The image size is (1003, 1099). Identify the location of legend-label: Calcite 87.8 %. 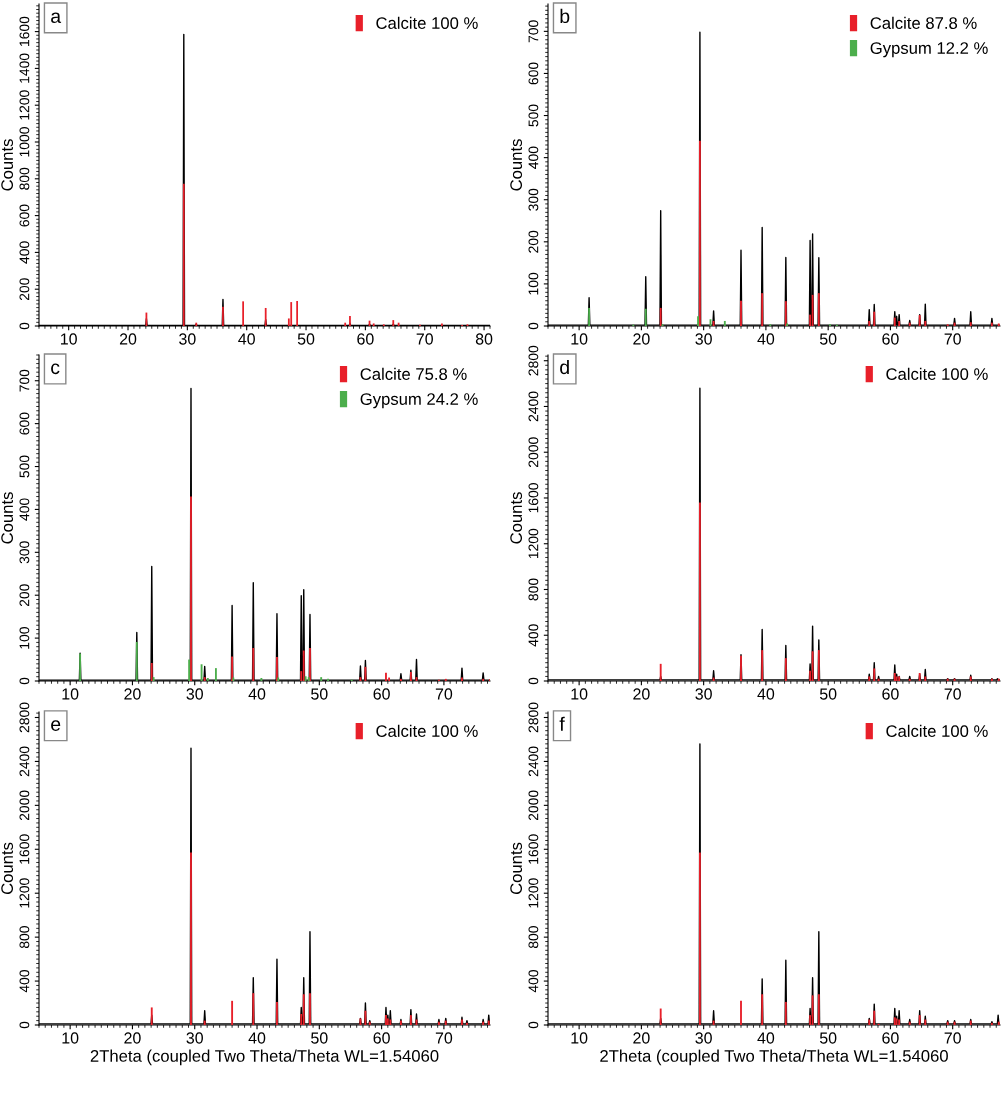
(923, 22).